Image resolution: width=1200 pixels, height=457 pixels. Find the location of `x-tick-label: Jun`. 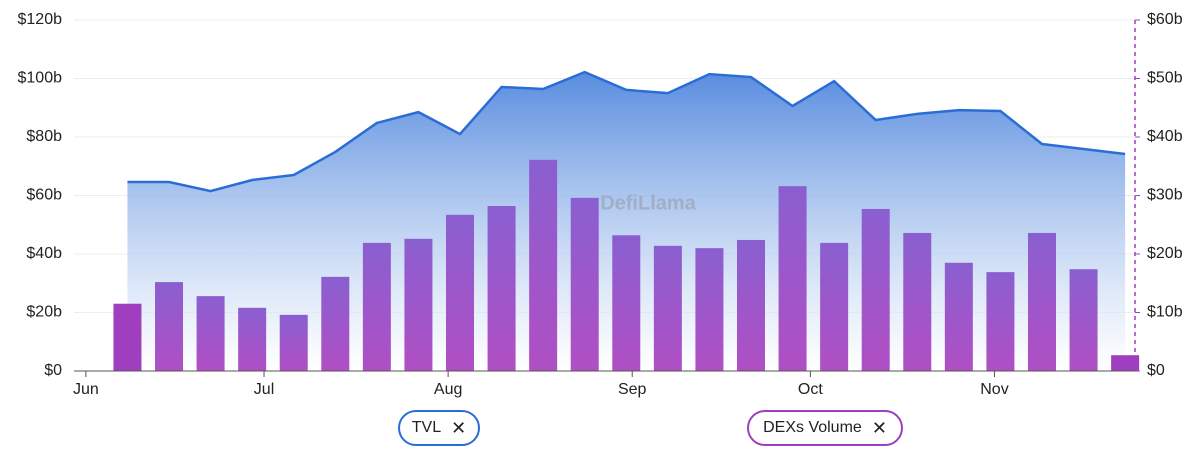

x-tick-label: Jun is located at coordinates (86, 389).